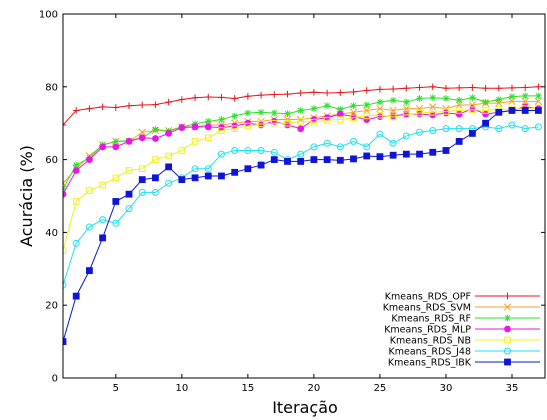  I want to click on x-tick-label: 10, so click(181, 388).